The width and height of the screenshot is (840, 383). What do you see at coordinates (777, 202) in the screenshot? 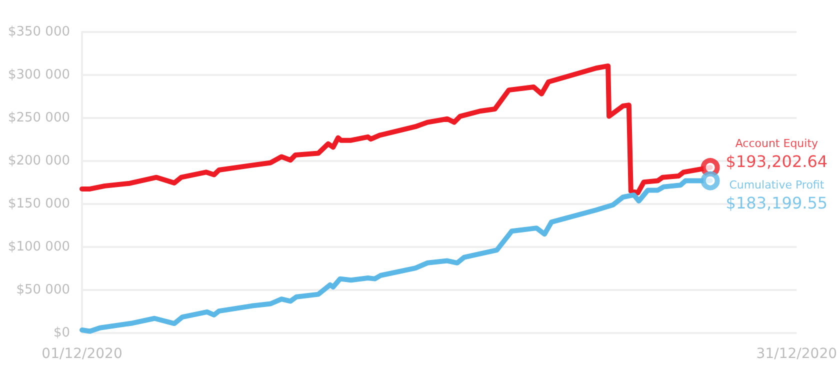
I see `annotation: $183,199.55` at bounding box center [777, 202].